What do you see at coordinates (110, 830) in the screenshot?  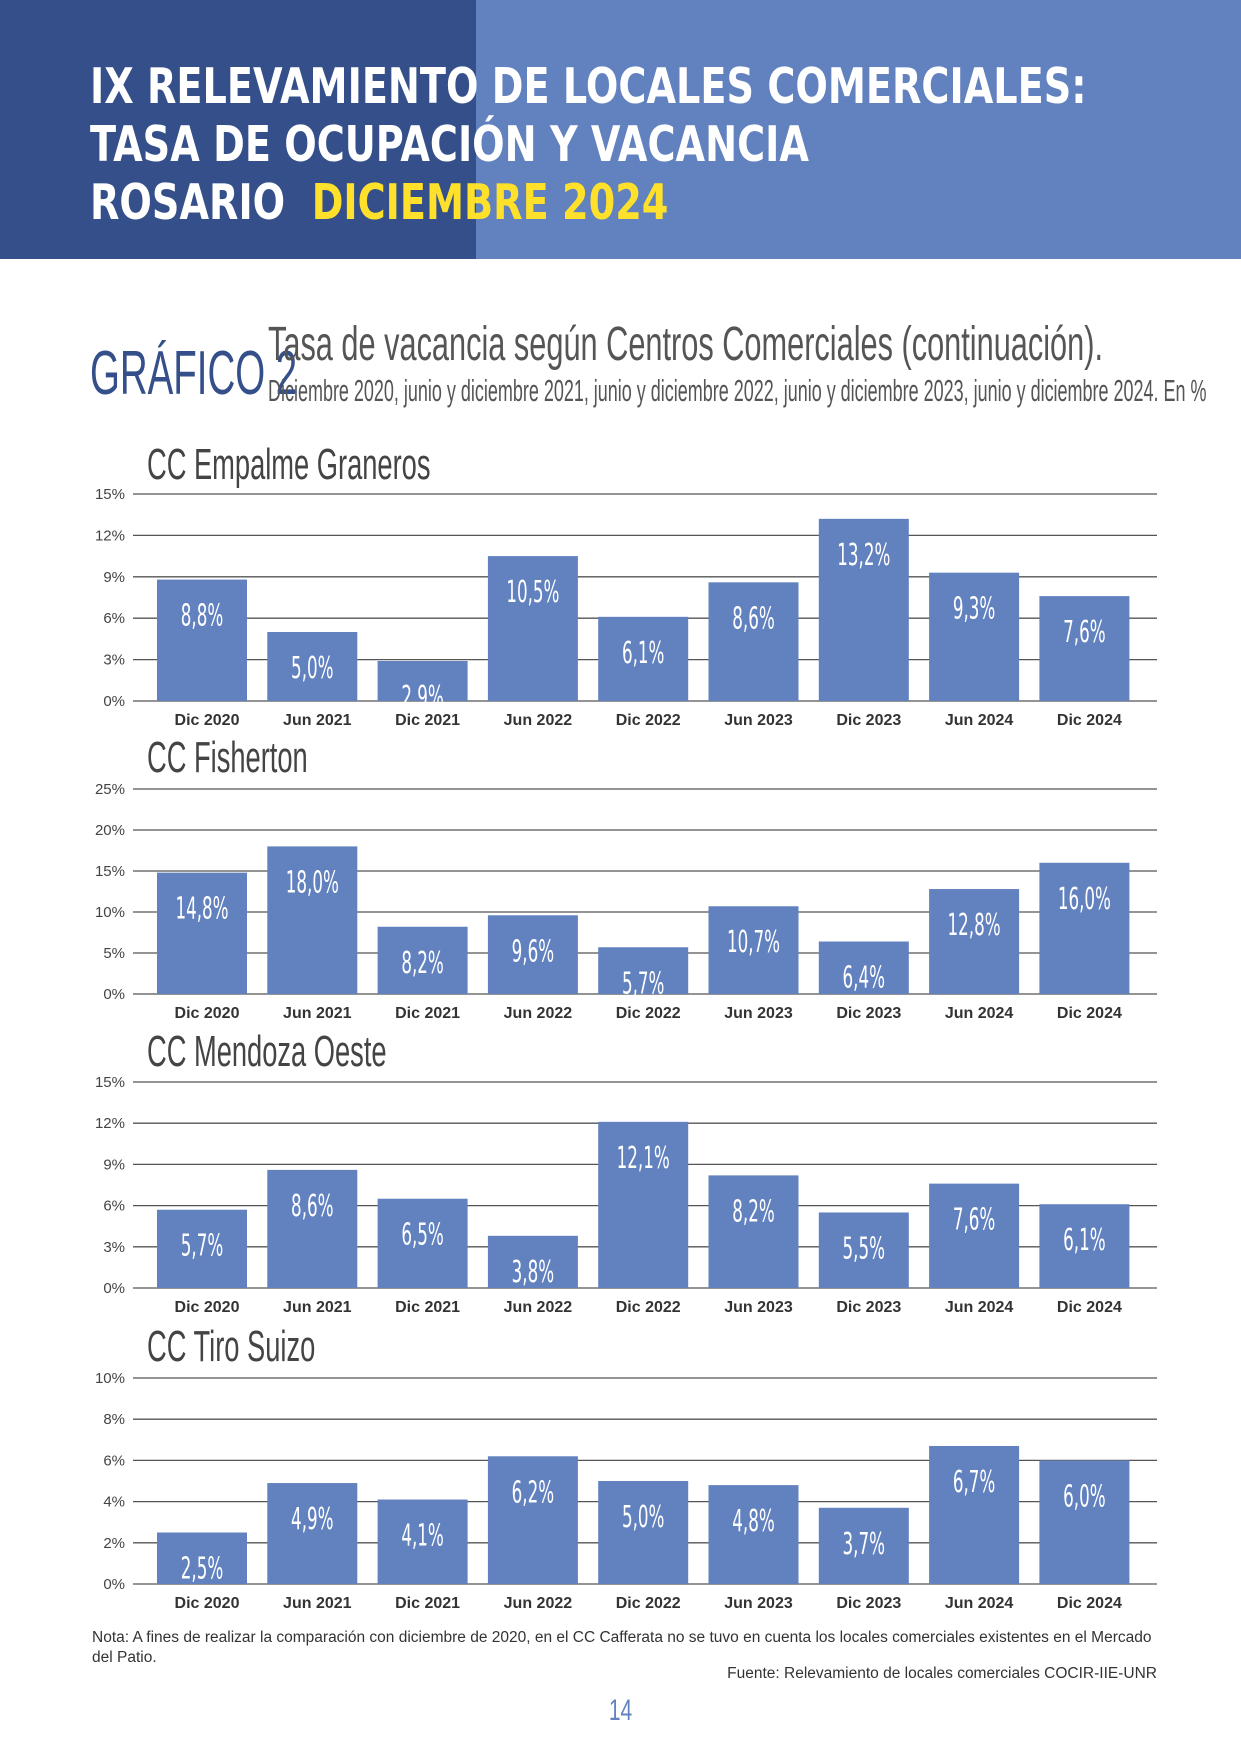 I see `y-tick-label: 20%` at bounding box center [110, 830].